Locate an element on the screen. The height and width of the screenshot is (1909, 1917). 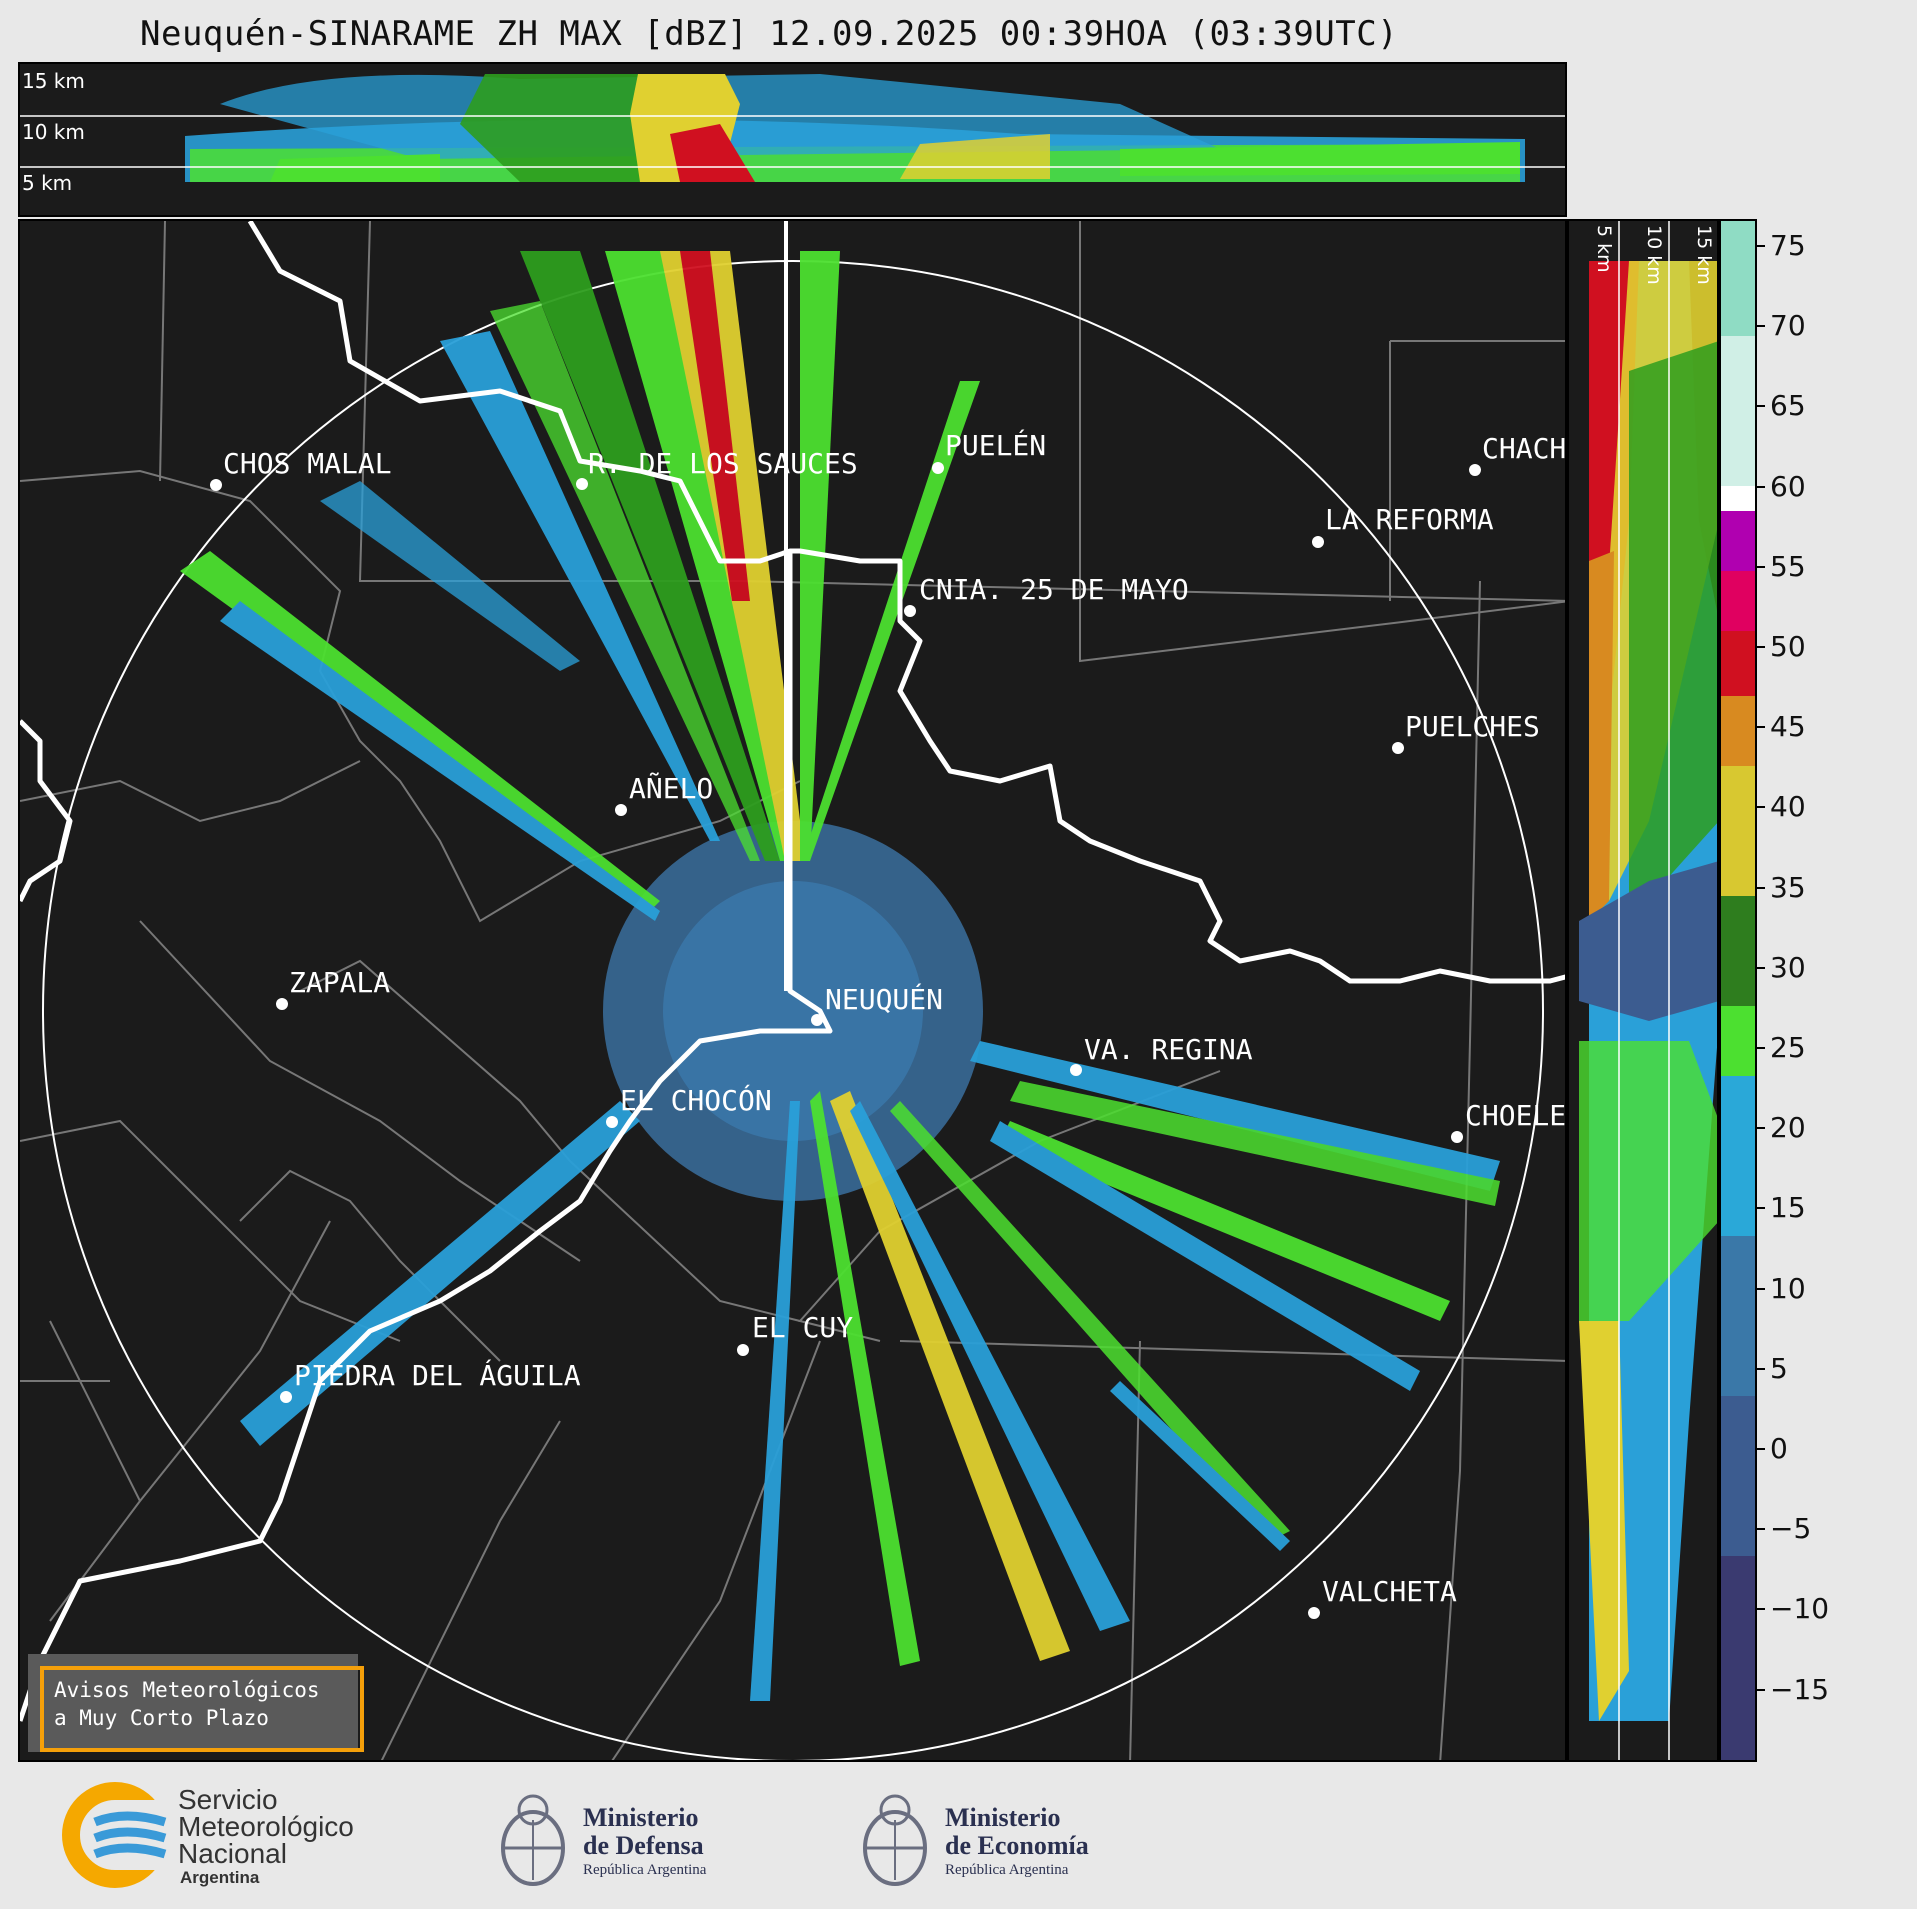
top-cross-section-image is located at coordinates (792, 139).